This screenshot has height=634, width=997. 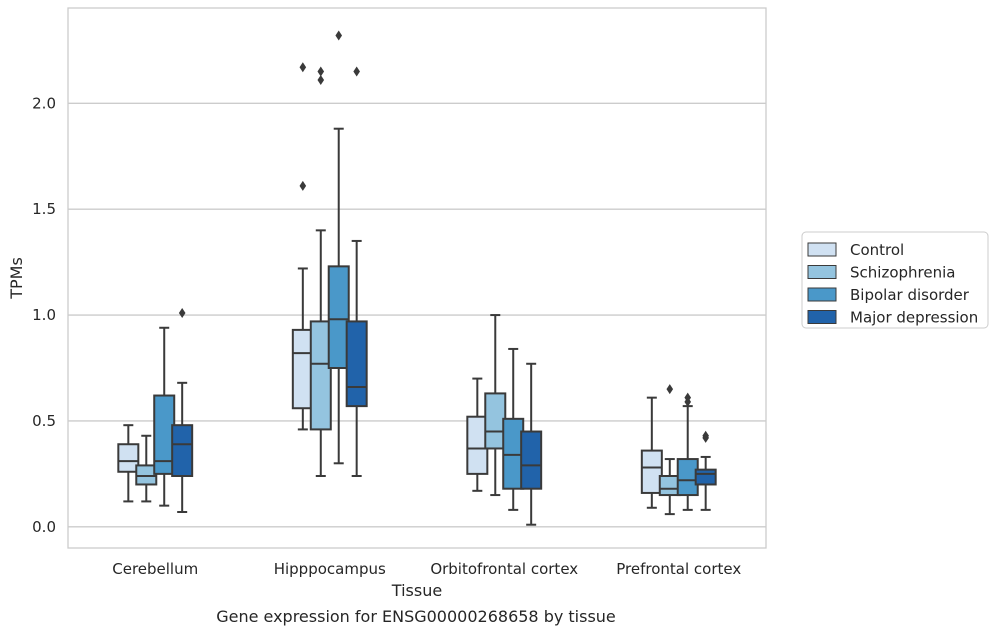 I want to click on x-tick-label: Orbitofrontal cortex, so click(x=504, y=569).